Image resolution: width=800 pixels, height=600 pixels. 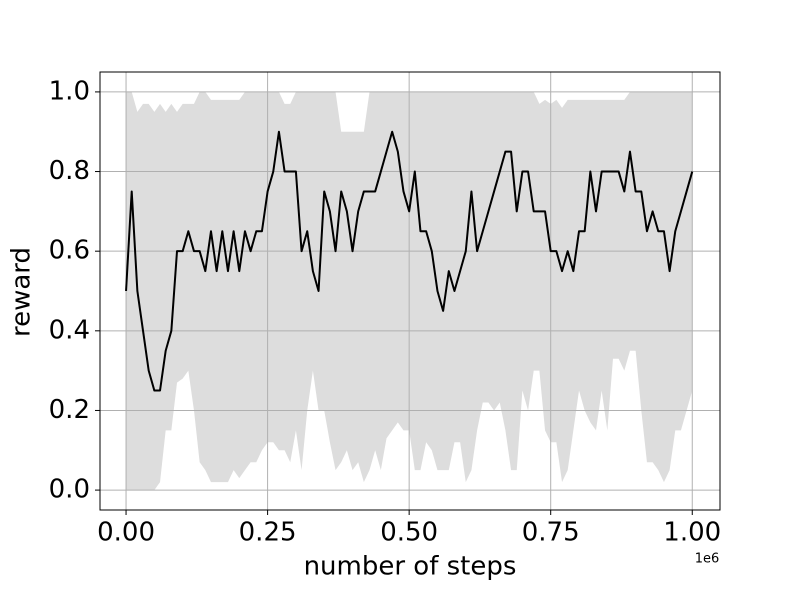 What do you see at coordinates (69, 410) in the screenshot?
I see `y-tick-label: 0.2` at bounding box center [69, 410].